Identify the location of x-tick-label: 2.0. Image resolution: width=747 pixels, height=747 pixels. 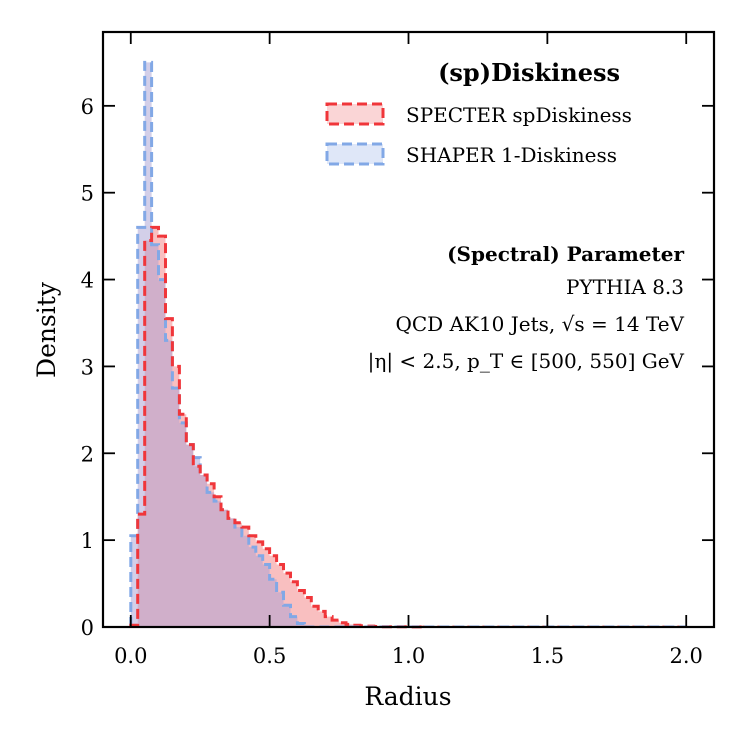
(686, 656).